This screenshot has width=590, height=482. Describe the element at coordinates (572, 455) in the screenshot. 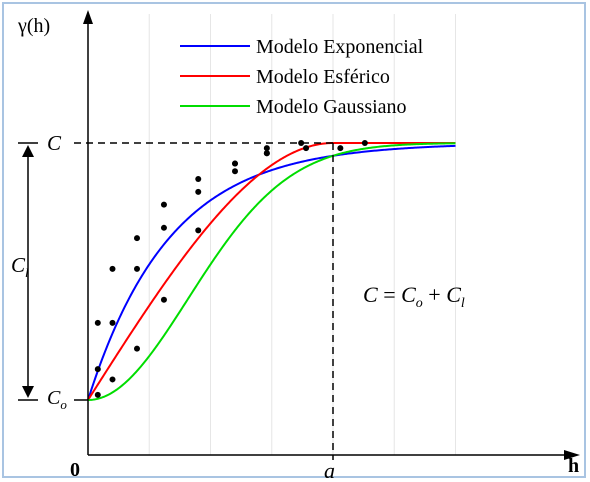

I see `x-axis-arrowhead` at that location.